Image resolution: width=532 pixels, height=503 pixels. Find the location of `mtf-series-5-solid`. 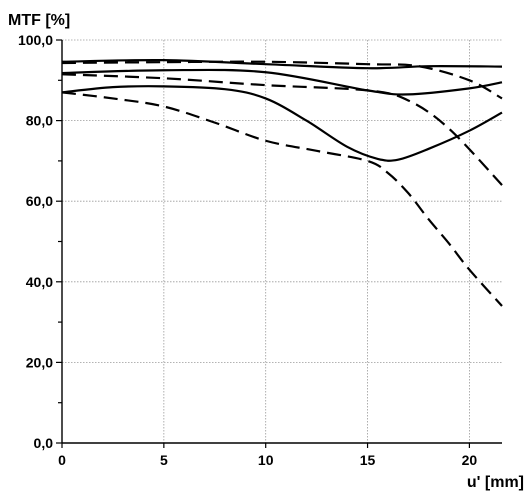

mtf-series-5-solid is located at coordinates (282, 123).